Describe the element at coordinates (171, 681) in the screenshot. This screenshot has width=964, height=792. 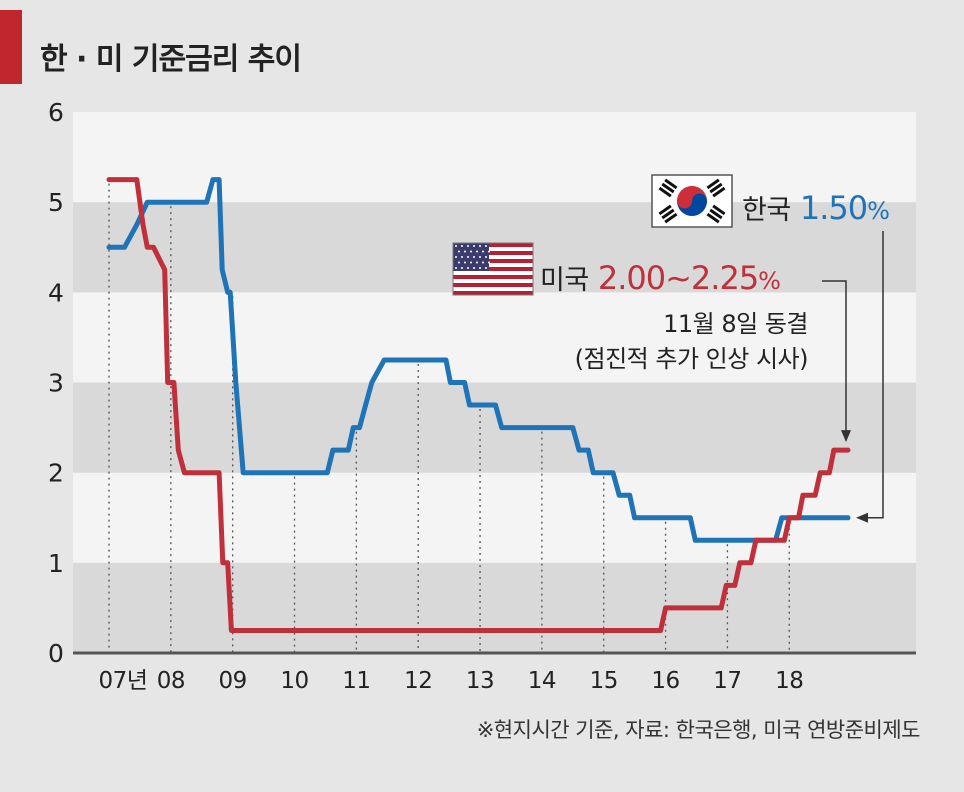
I see `x-tick-label: 08` at that location.